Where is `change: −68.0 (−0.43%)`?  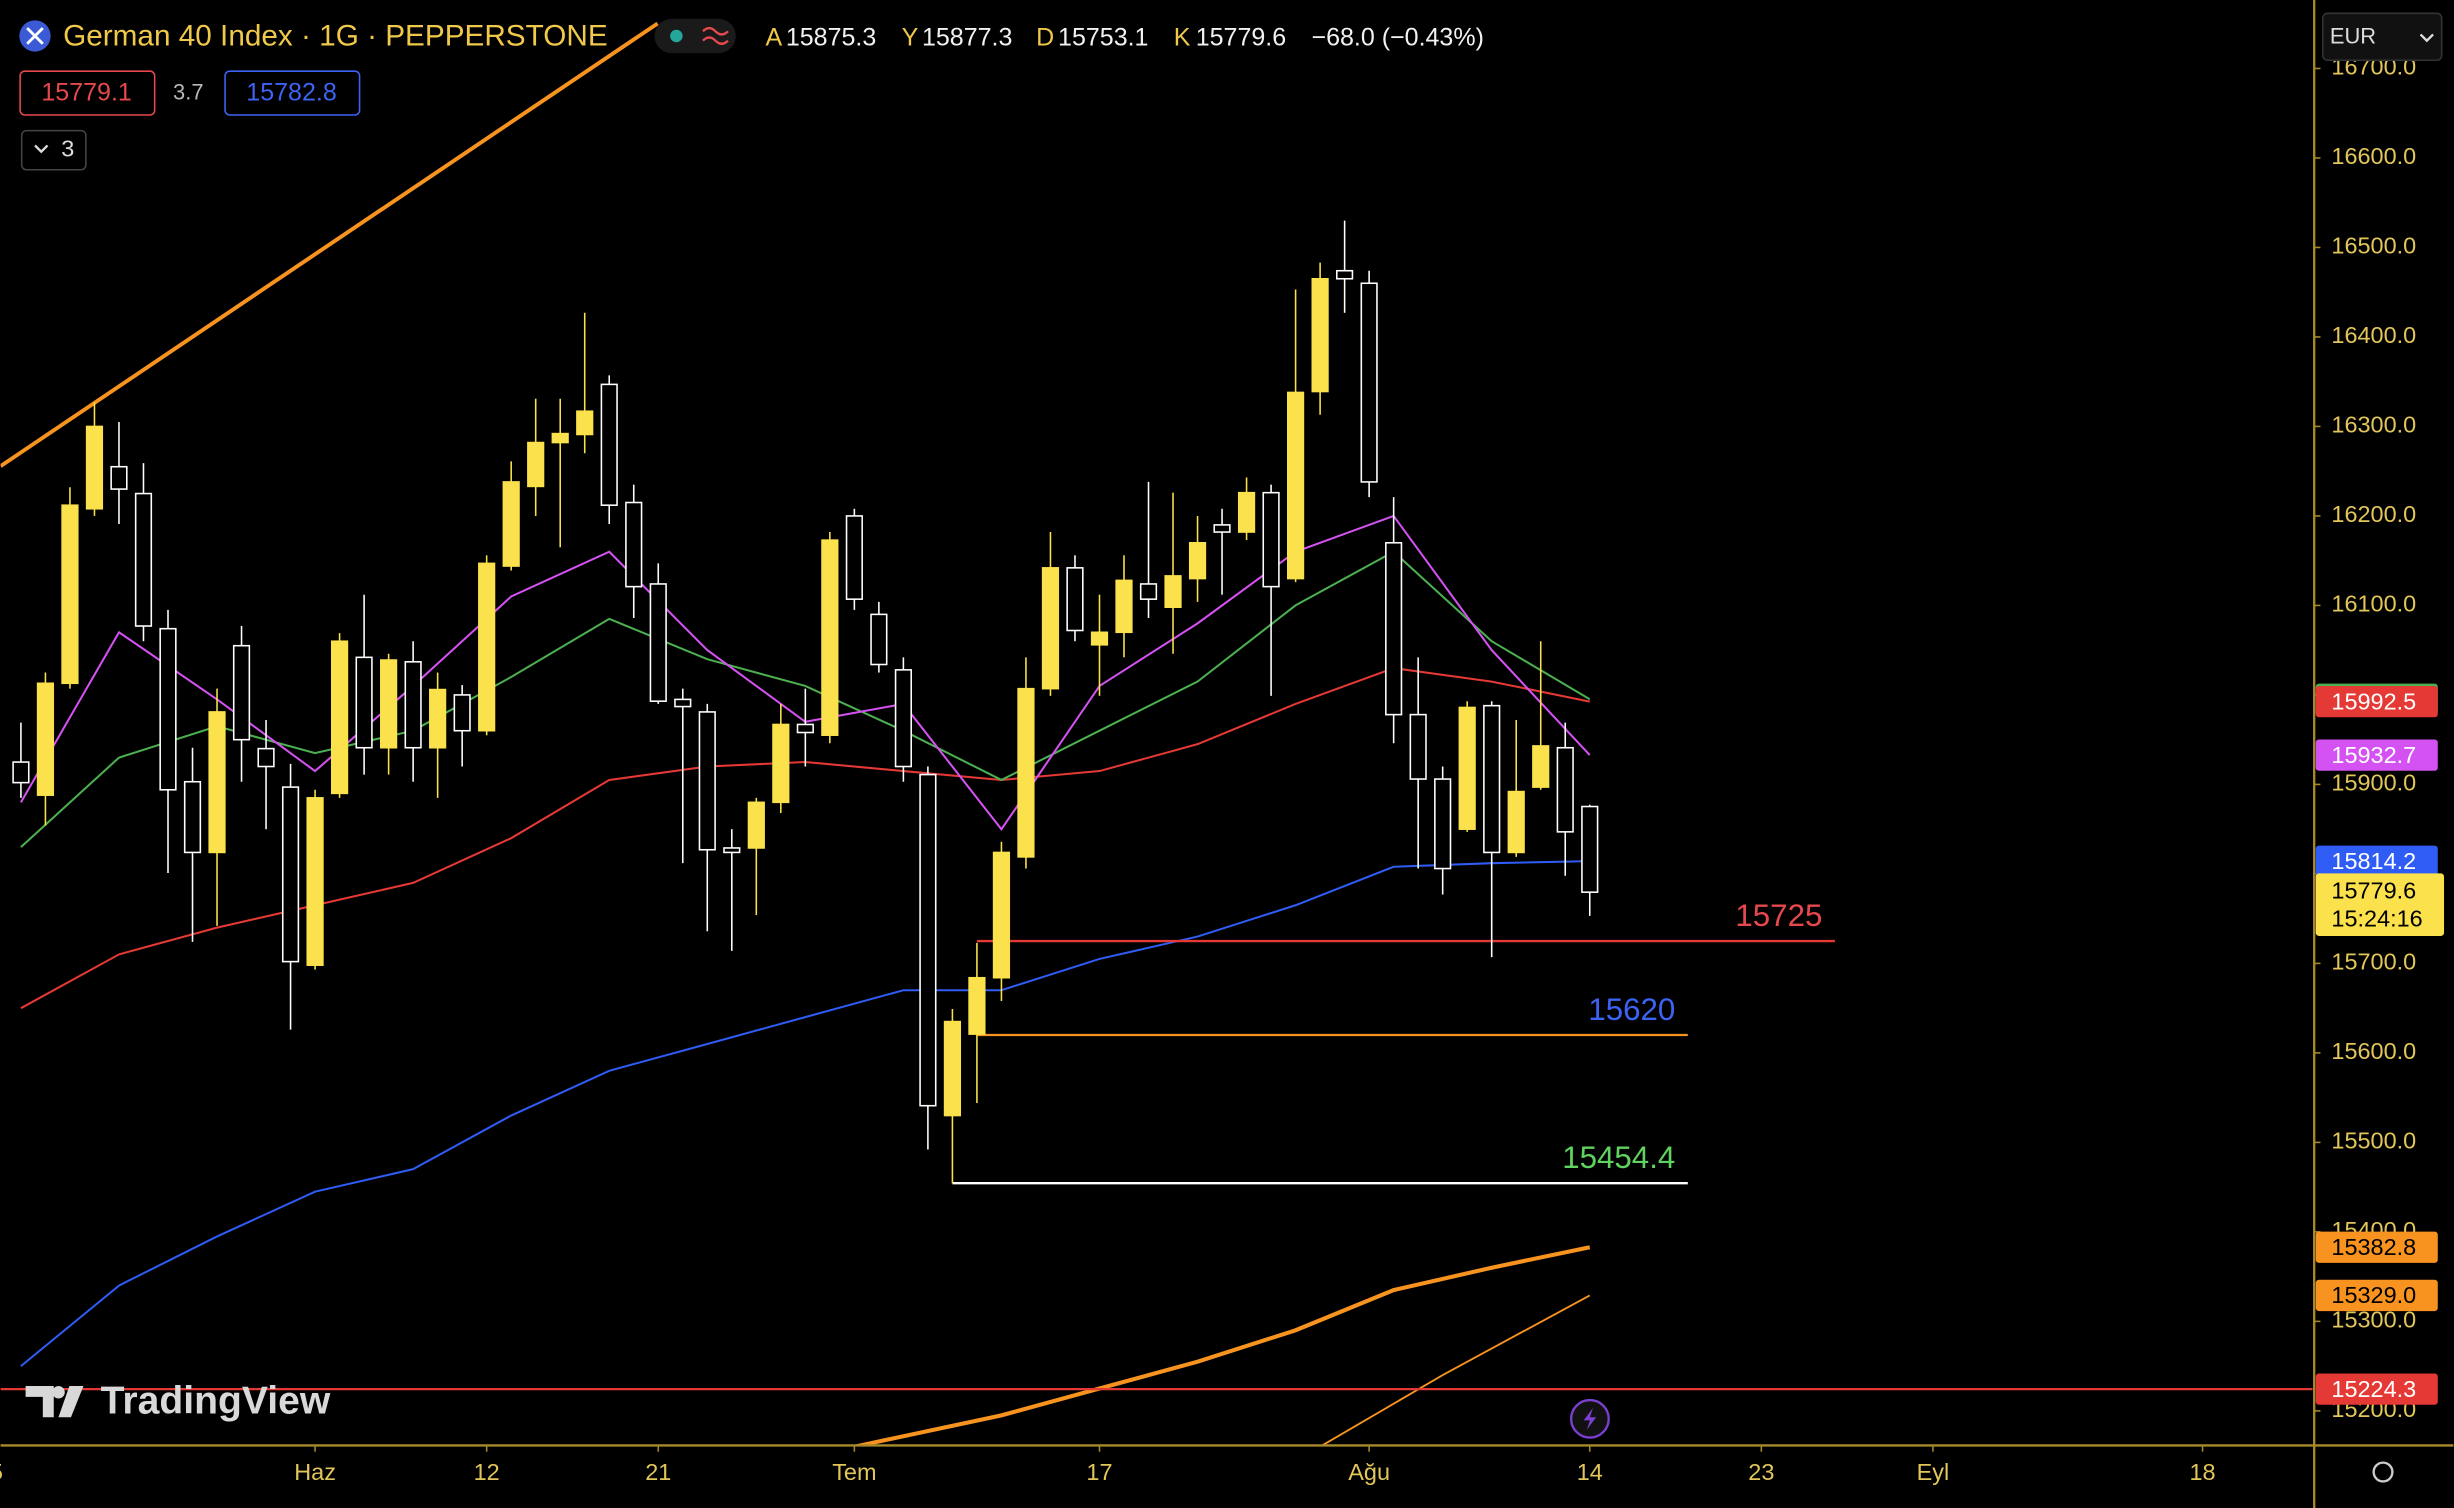 change: −68.0 (−0.43%) is located at coordinates (1397, 38).